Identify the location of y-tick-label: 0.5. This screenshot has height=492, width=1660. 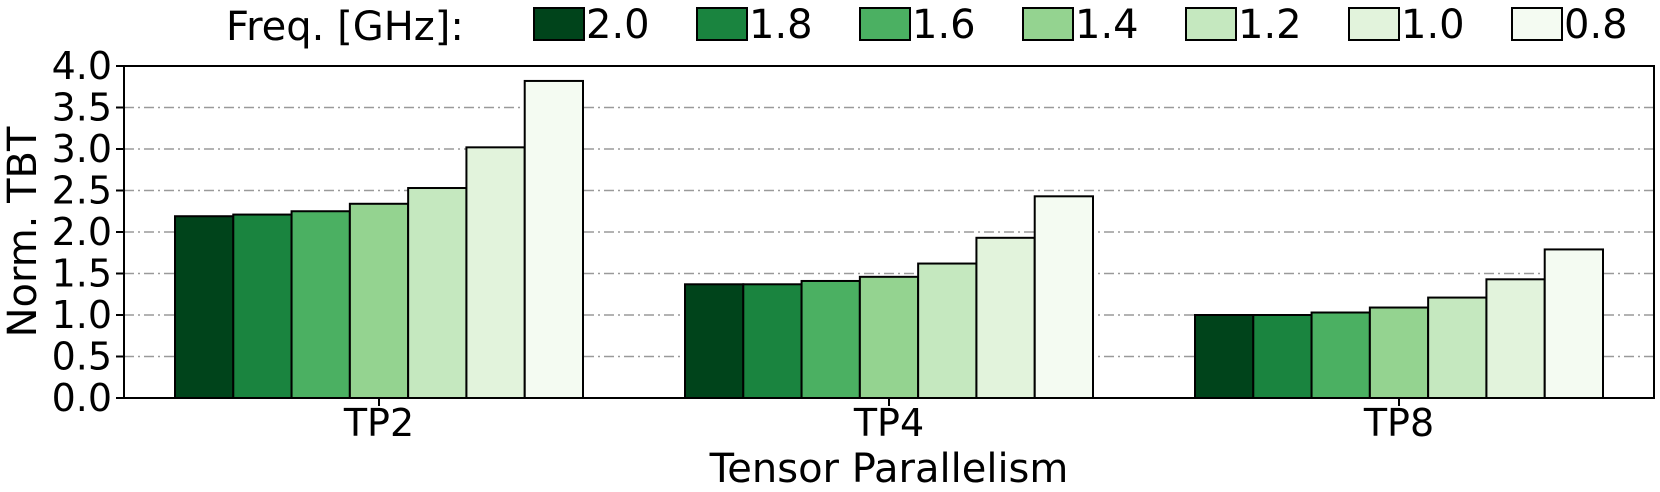
(82, 357).